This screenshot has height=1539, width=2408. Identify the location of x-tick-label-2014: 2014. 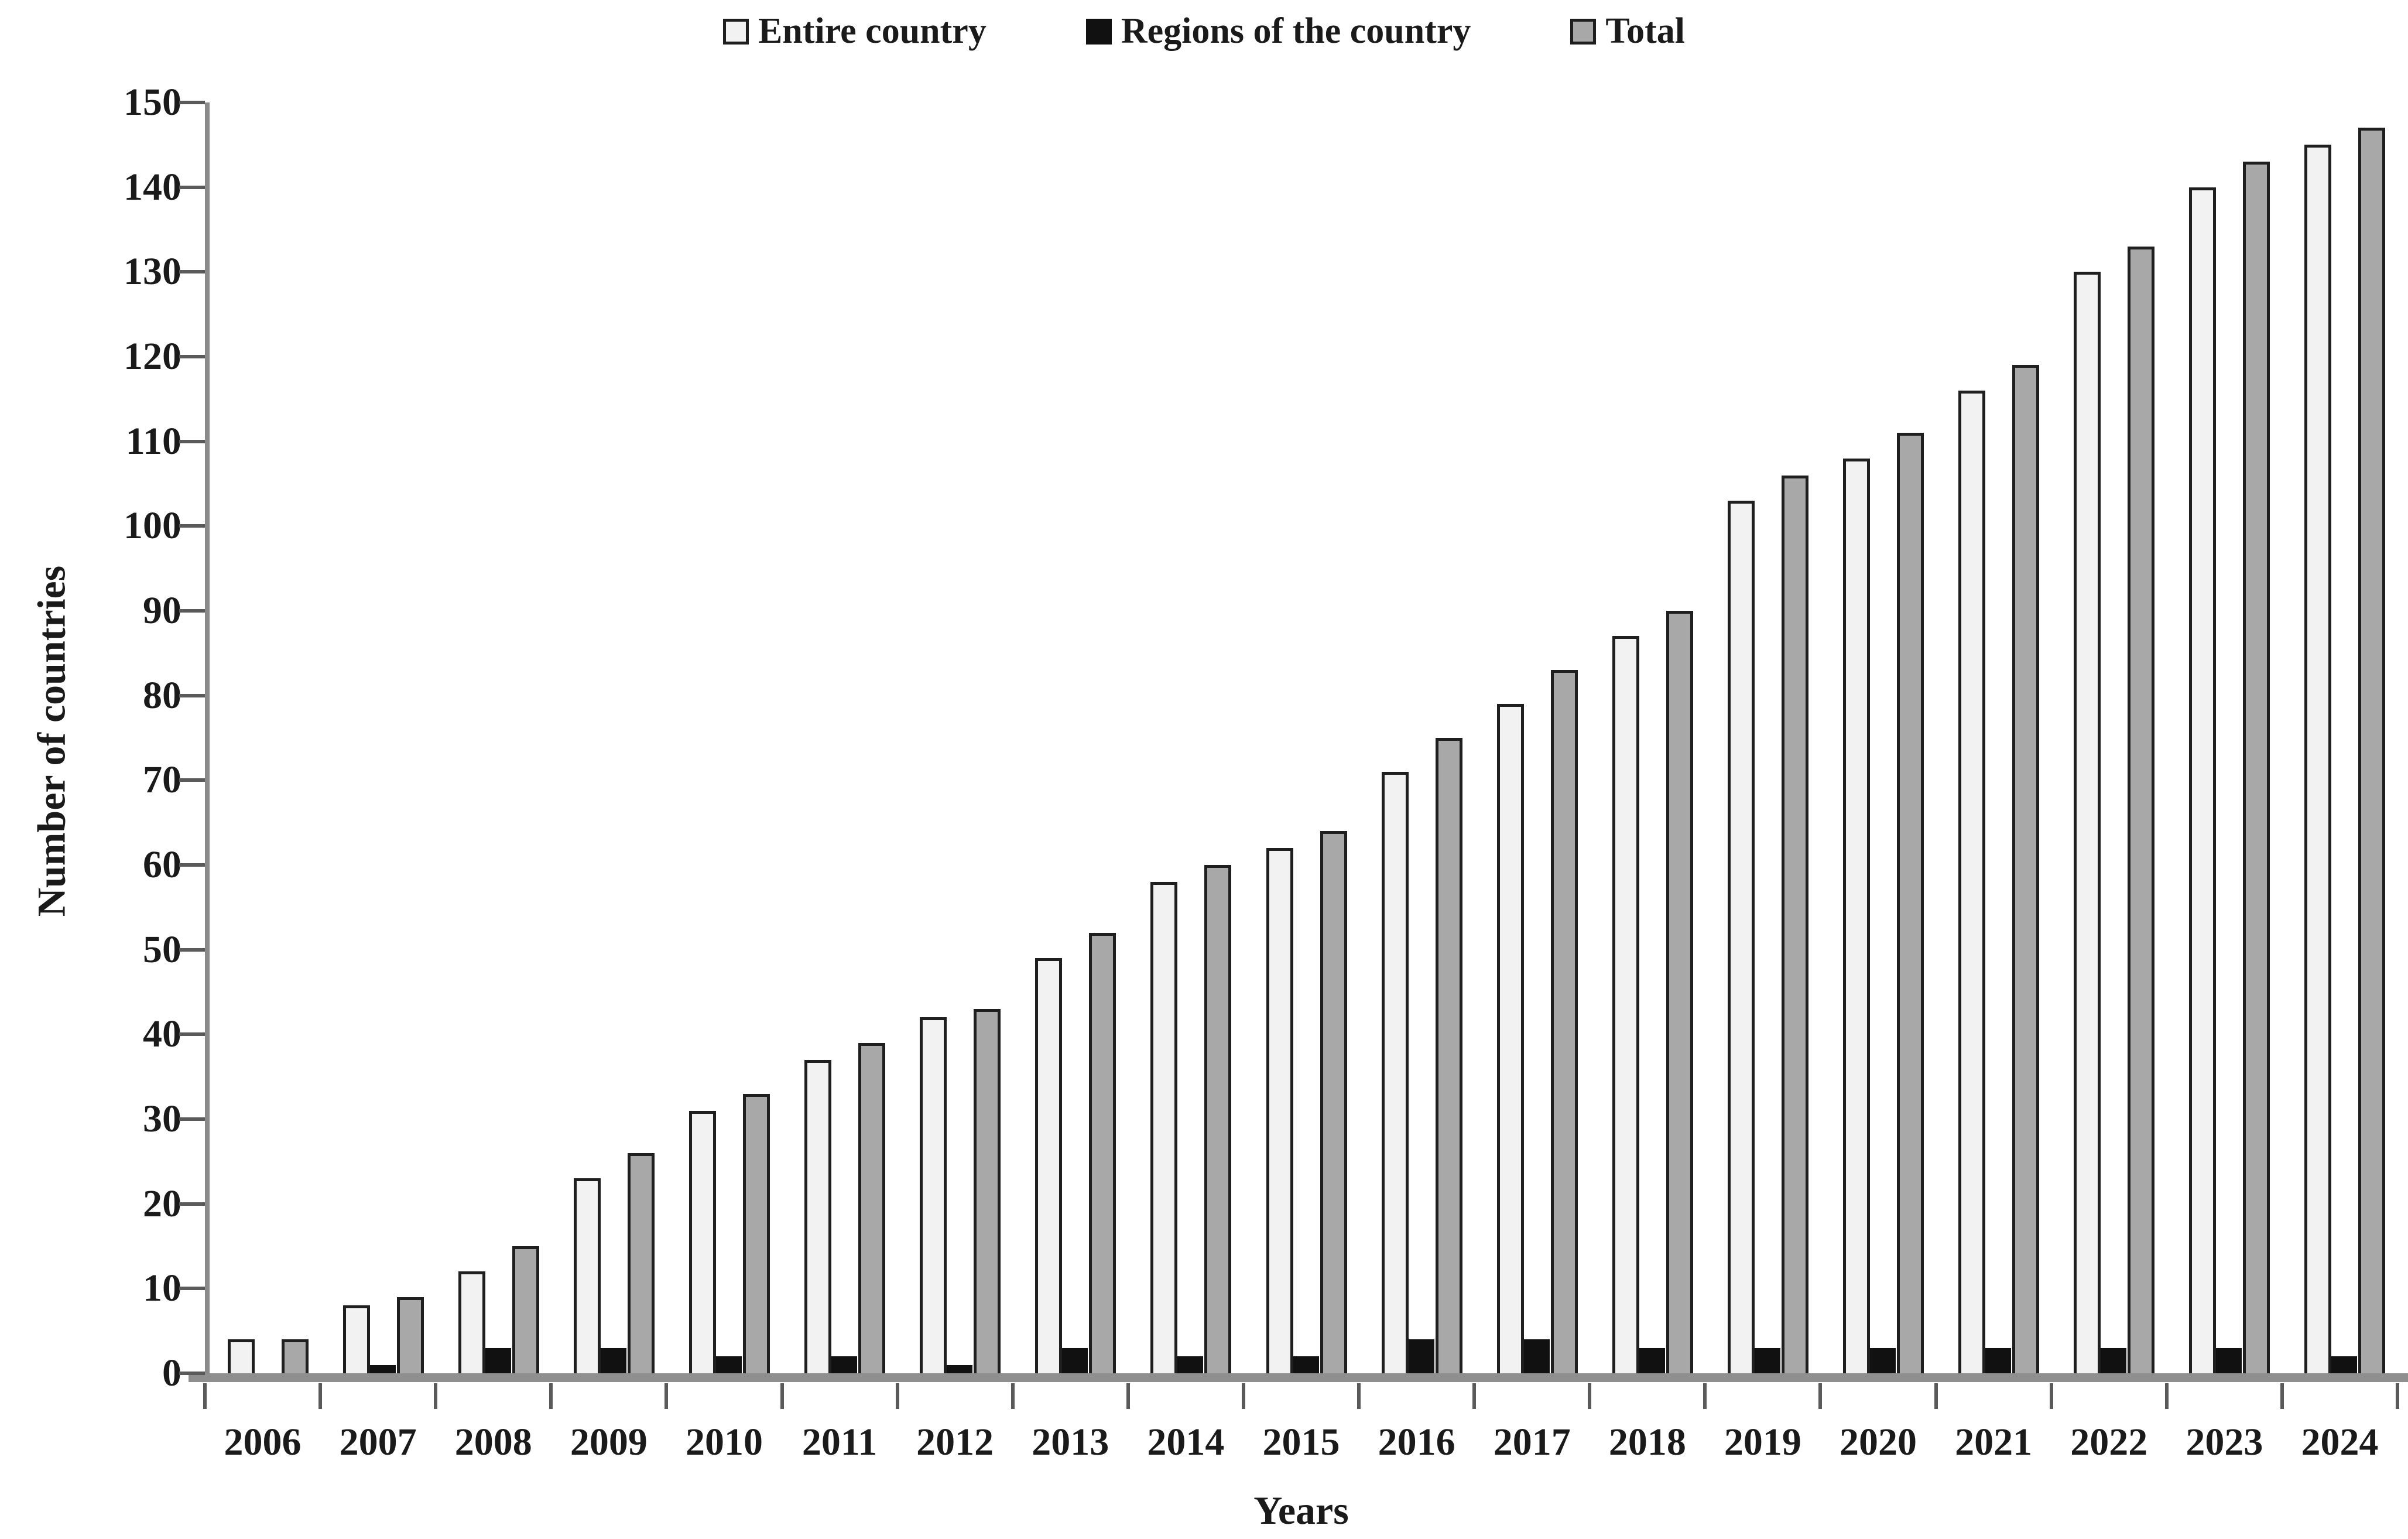
(1186, 1442).